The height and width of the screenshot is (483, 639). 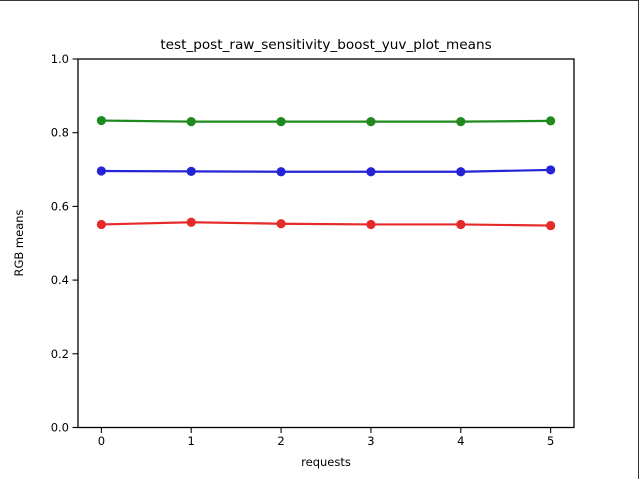 I want to click on x-tick-label: 2, so click(x=280, y=441).